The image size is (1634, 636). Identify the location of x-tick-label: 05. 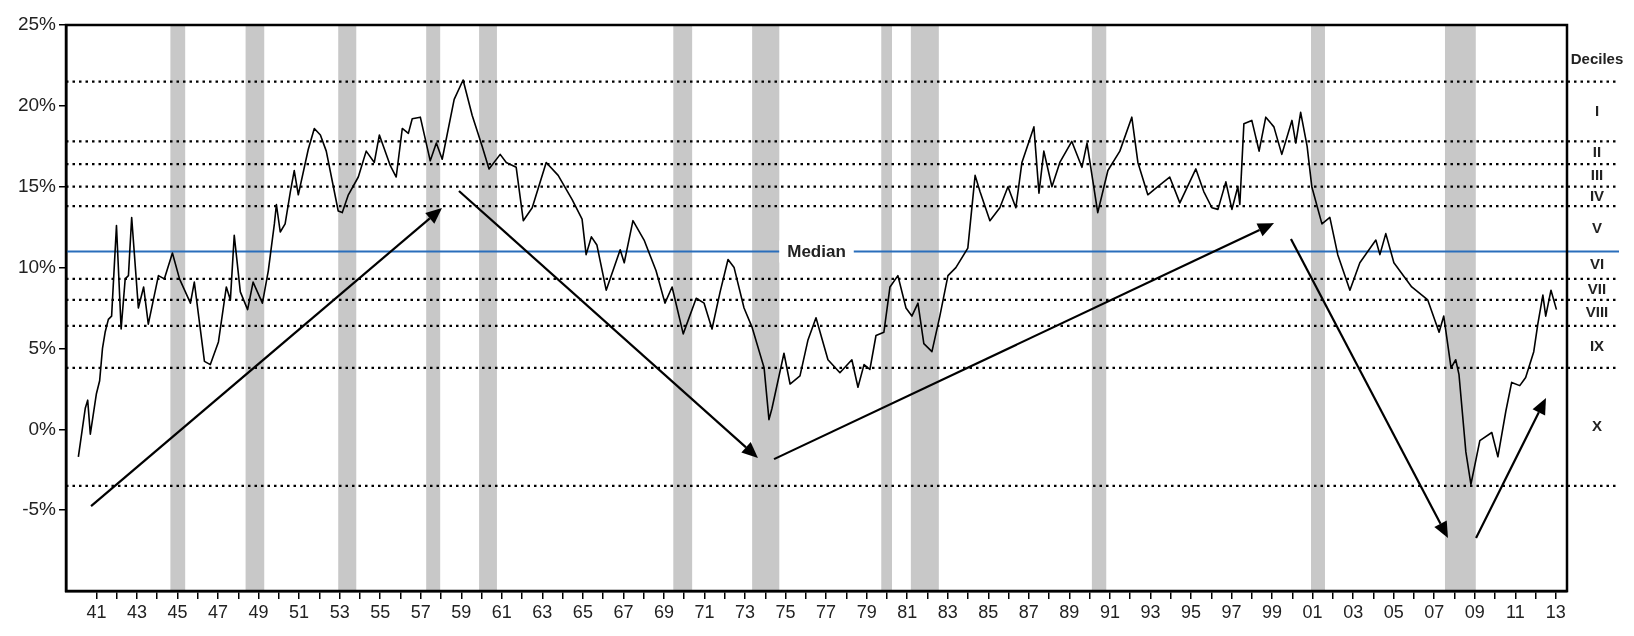
(1393, 611).